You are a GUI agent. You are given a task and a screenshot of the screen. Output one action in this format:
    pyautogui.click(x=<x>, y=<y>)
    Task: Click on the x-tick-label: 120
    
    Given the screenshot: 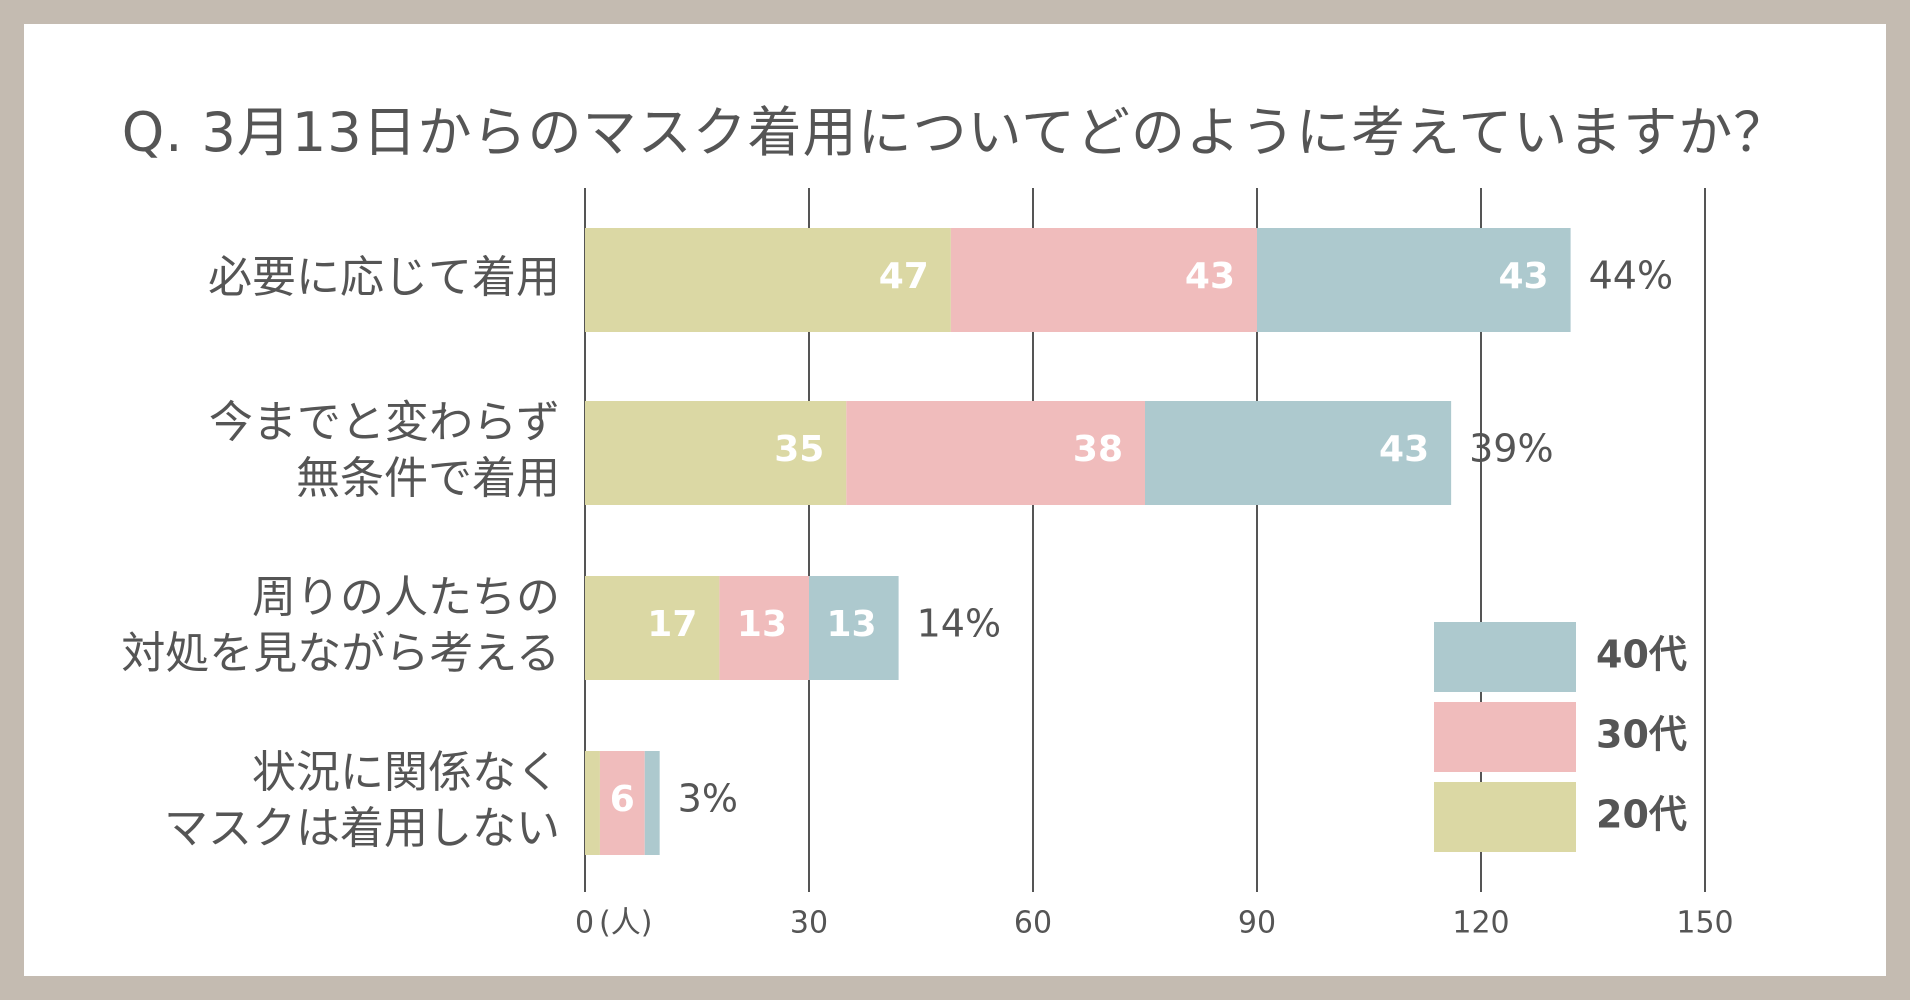 What is the action you would take?
    pyautogui.click(x=1480, y=923)
    